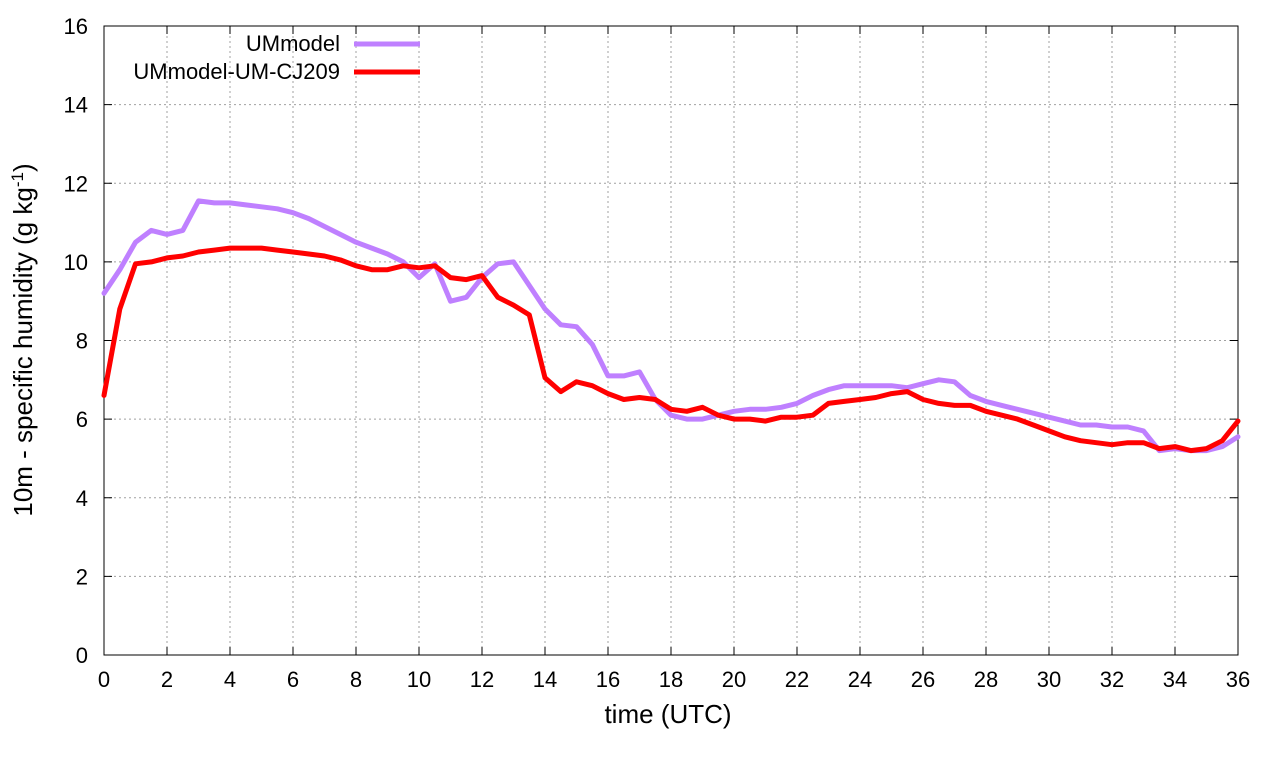 The height and width of the screenshot is (760, 1280). What do you see at coordinates (76, 105) in the screenshot?
I see `y-tick-label: 14` at bounding box center [76, 105].